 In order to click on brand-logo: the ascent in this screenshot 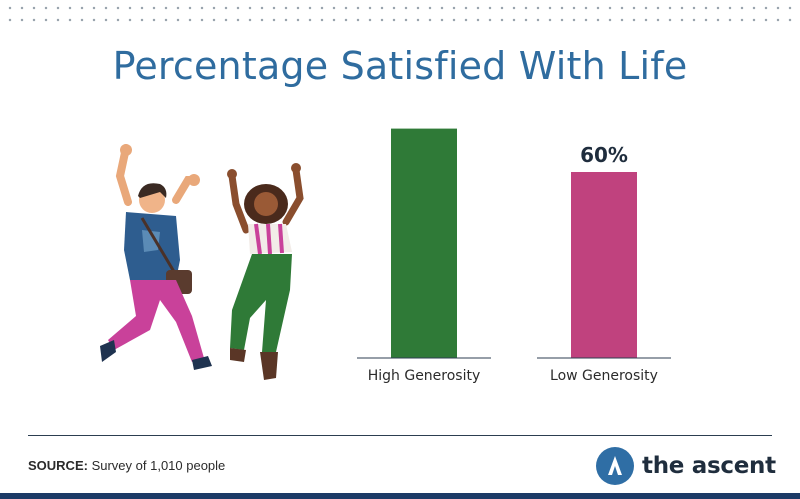, I will do `click(686, 466)`.